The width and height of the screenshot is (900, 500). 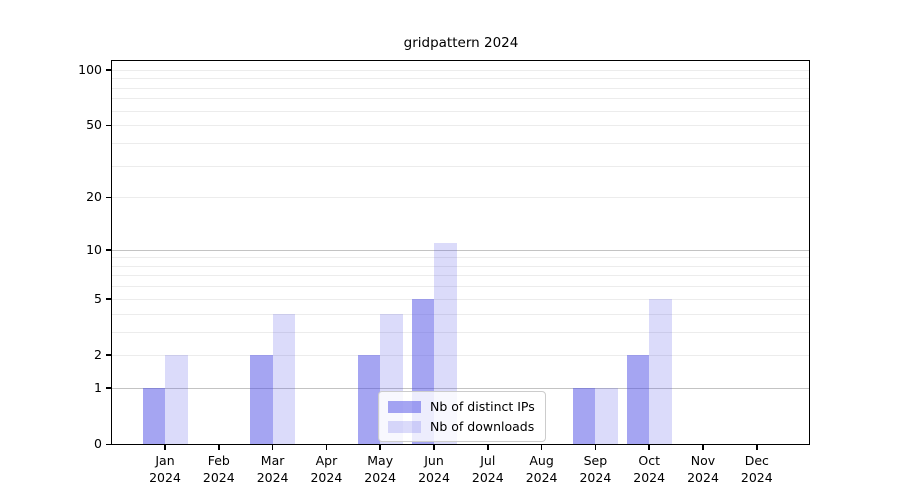 What do you see at coordinates (176, 399) in the screenshot?
I see `bar-downloads-jan` at bounding box center [176, 399].